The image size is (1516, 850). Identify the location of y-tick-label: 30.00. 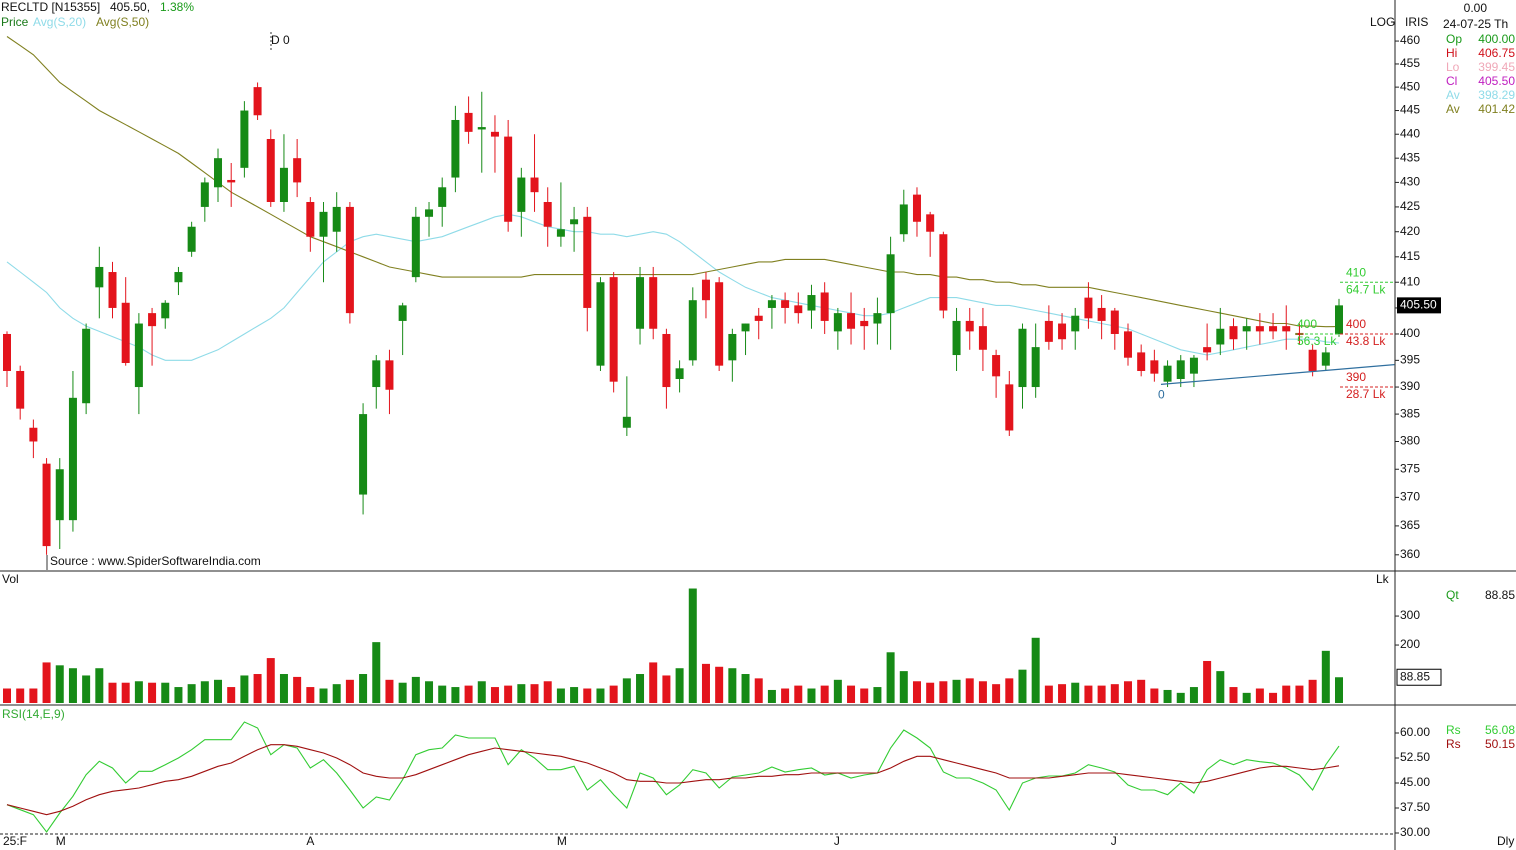
(1415, 832).